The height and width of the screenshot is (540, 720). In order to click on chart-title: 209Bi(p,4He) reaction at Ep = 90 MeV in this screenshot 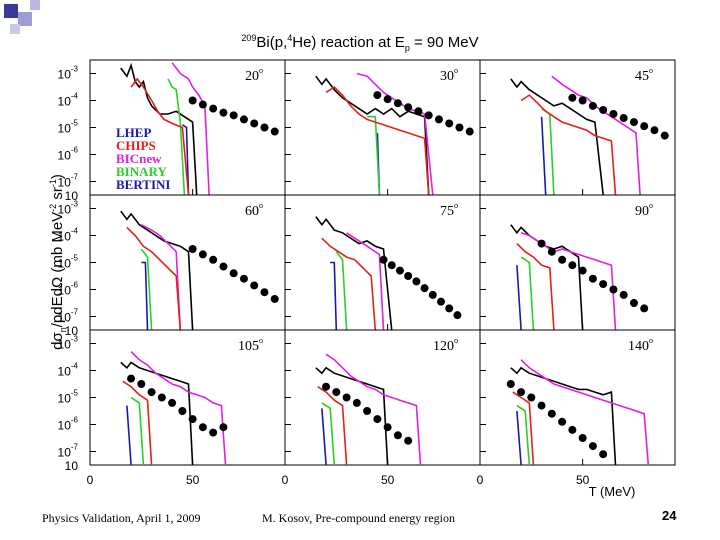, I will do `click(359, 43)`.